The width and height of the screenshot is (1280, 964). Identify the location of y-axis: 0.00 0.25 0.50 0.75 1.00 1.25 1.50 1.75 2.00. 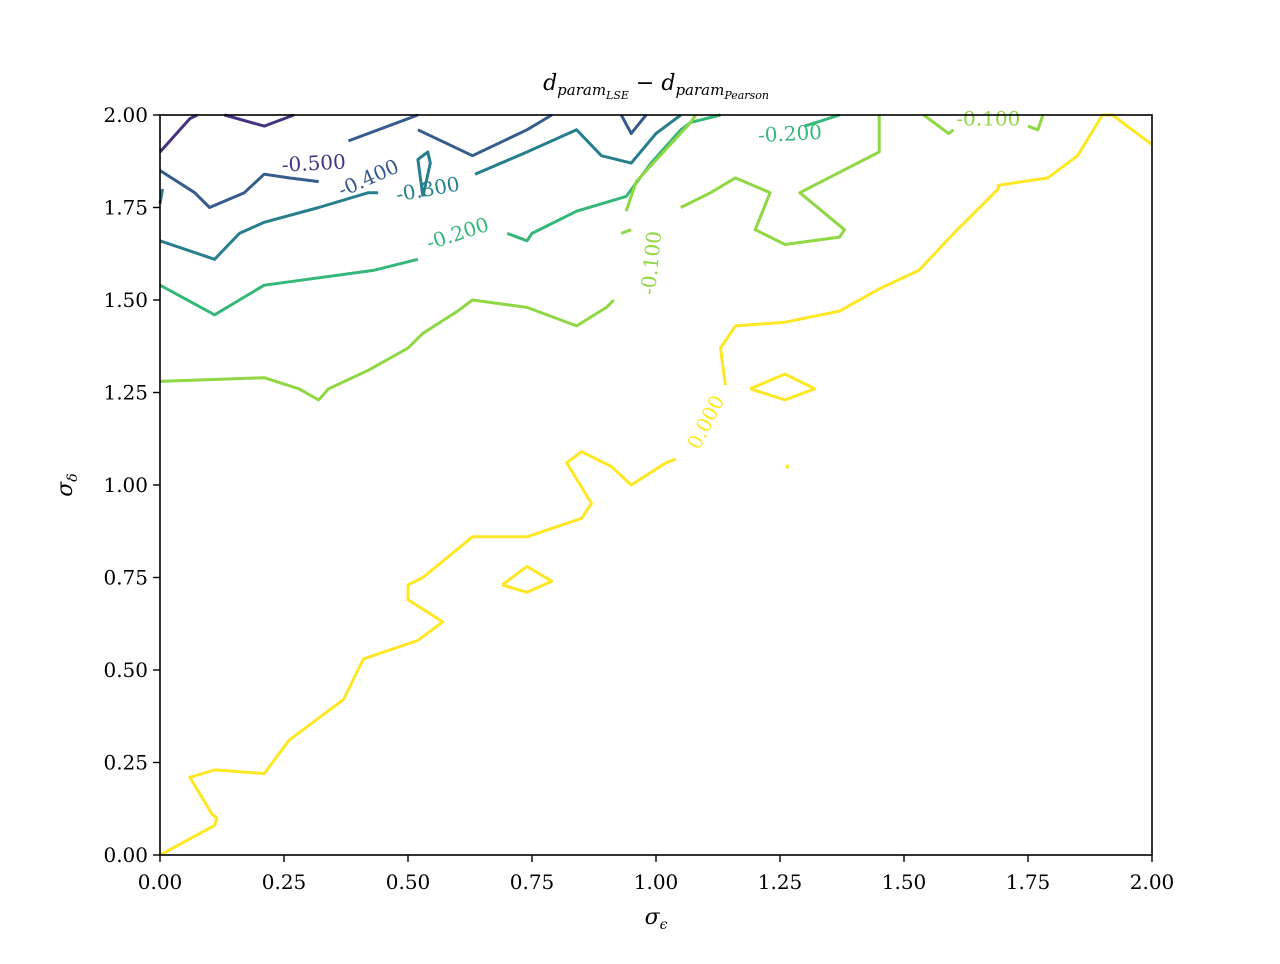
(131, 485).